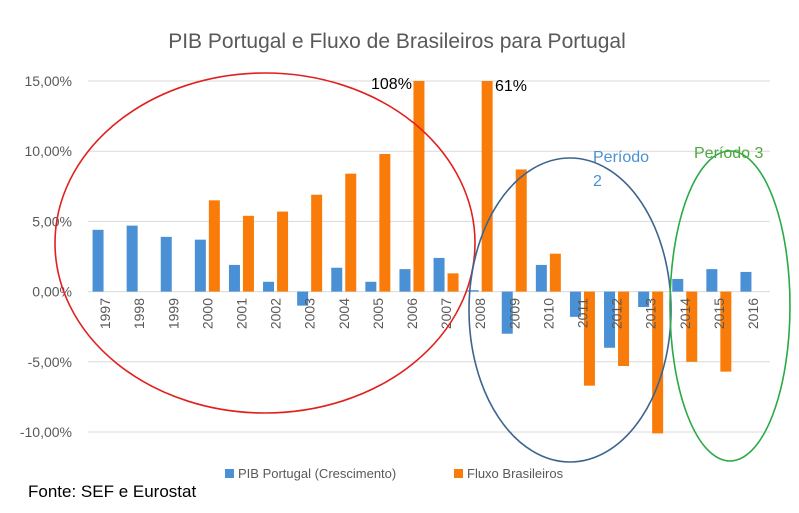 This screenshot has width=799, height=513. I want to click on x-tick-label: 2000, so click(207, 313).